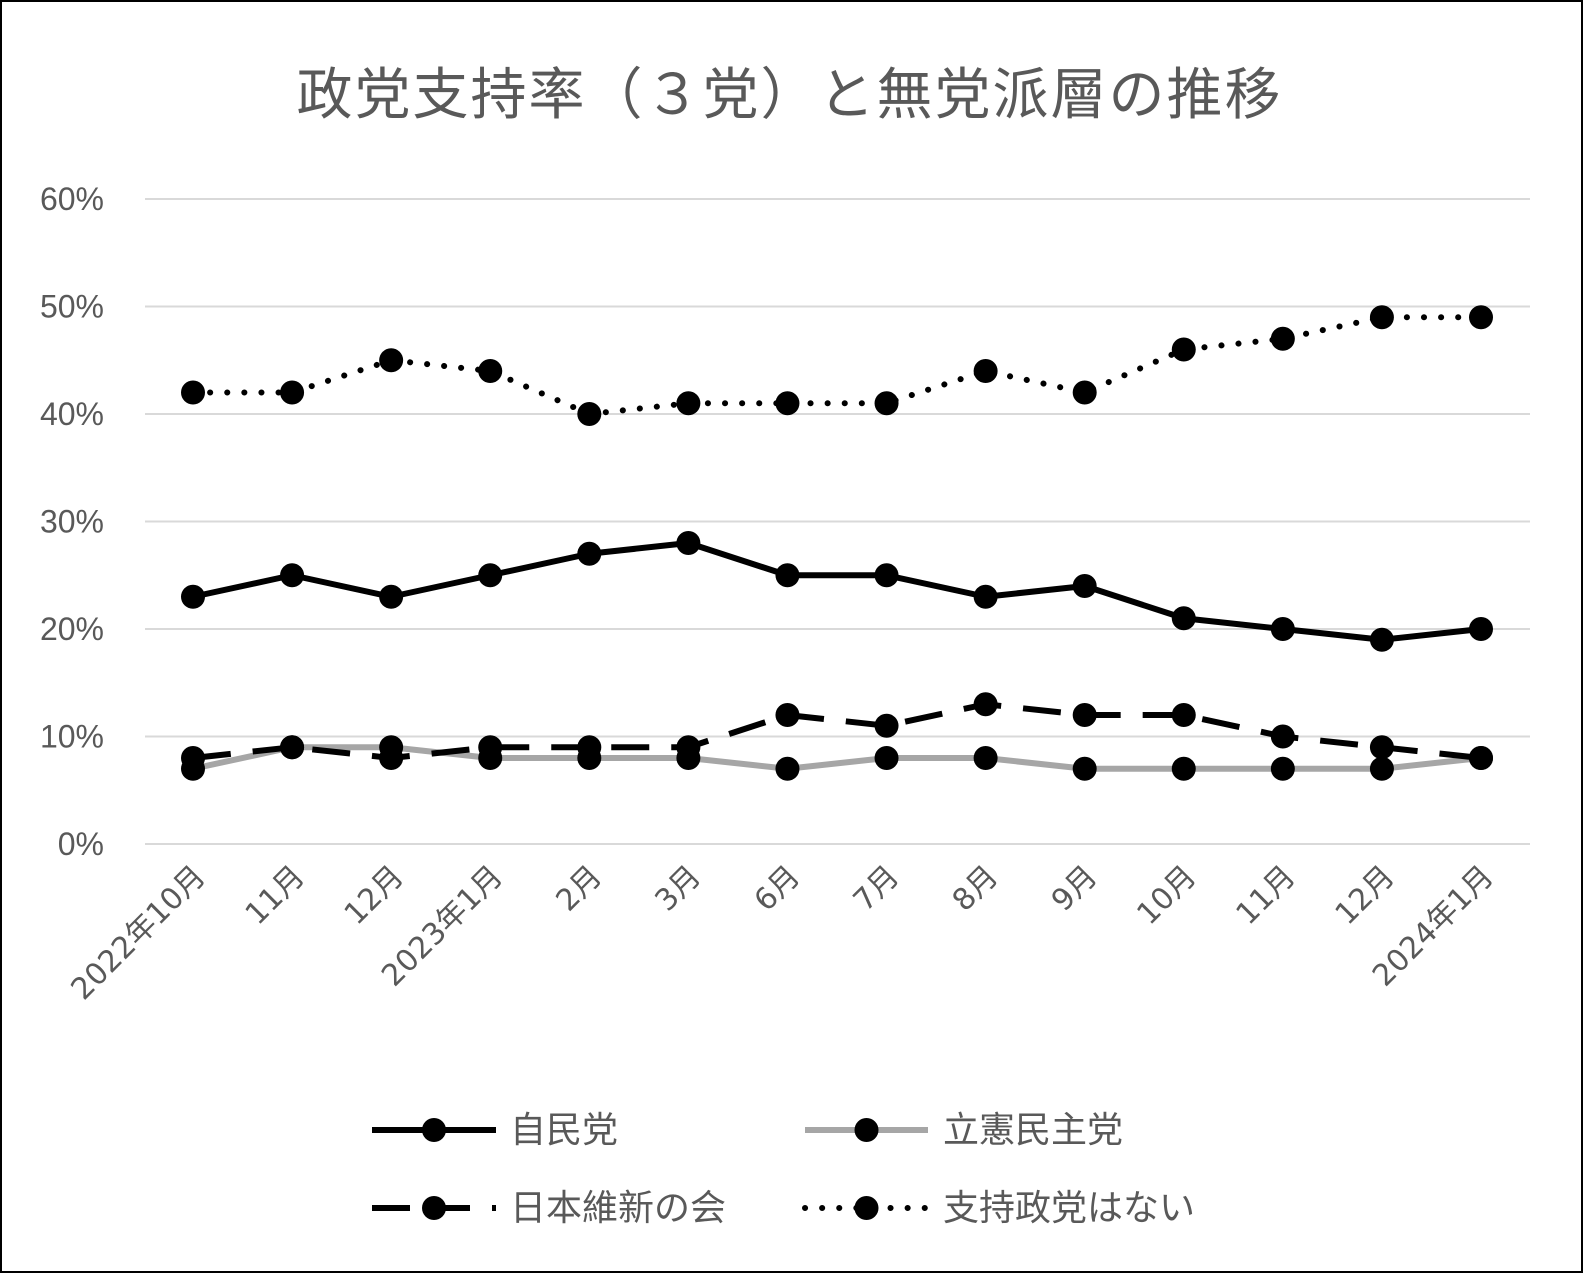  Describe the element at coordinates (579, 888) in the screenshot. I see `x-tick-label: 2月` at that location.